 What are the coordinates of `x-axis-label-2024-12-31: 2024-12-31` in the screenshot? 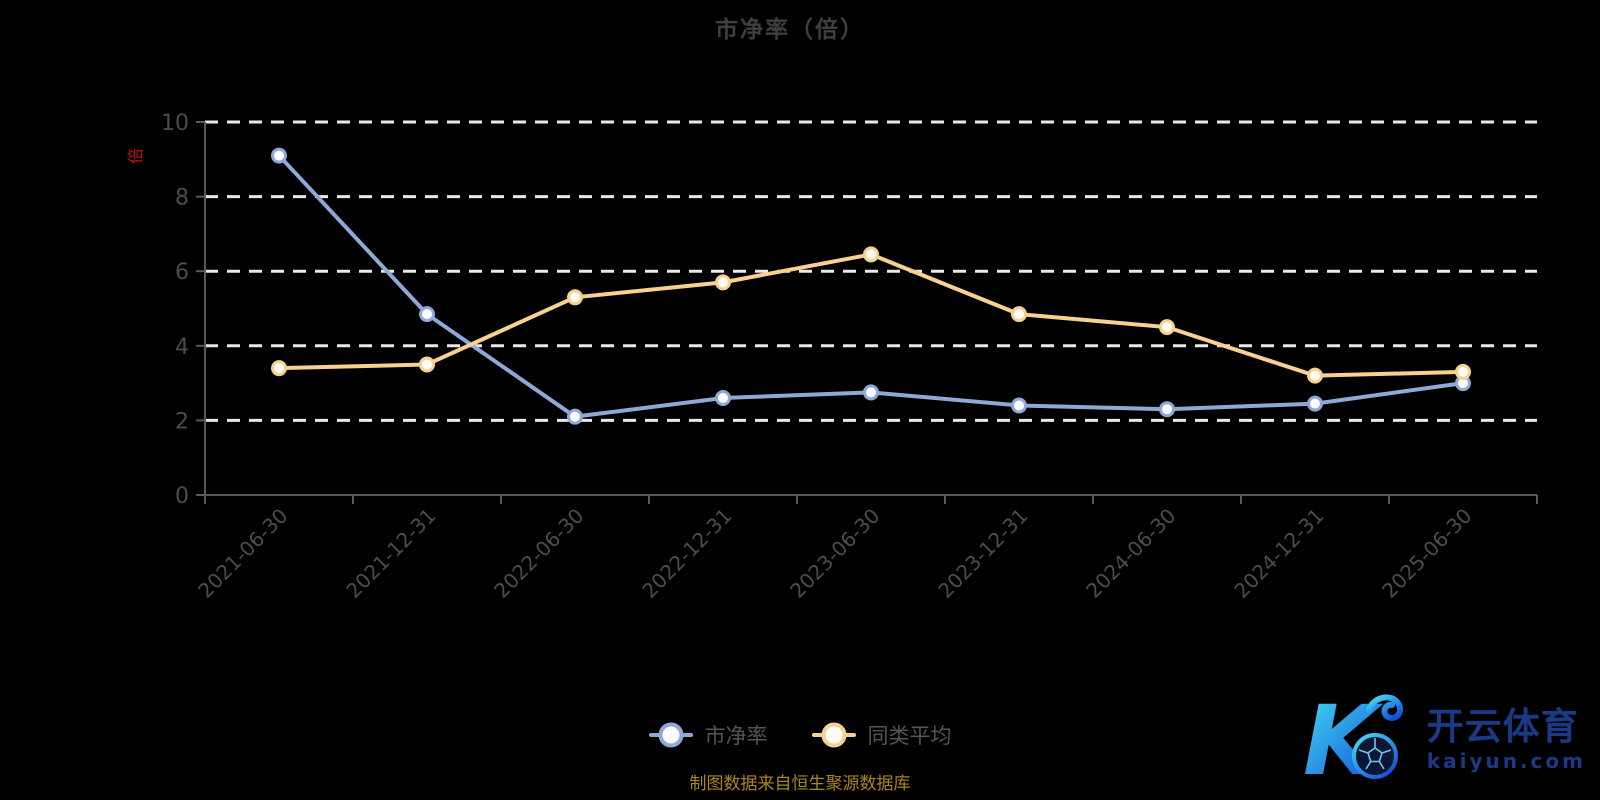 It's located at (1278, 553).